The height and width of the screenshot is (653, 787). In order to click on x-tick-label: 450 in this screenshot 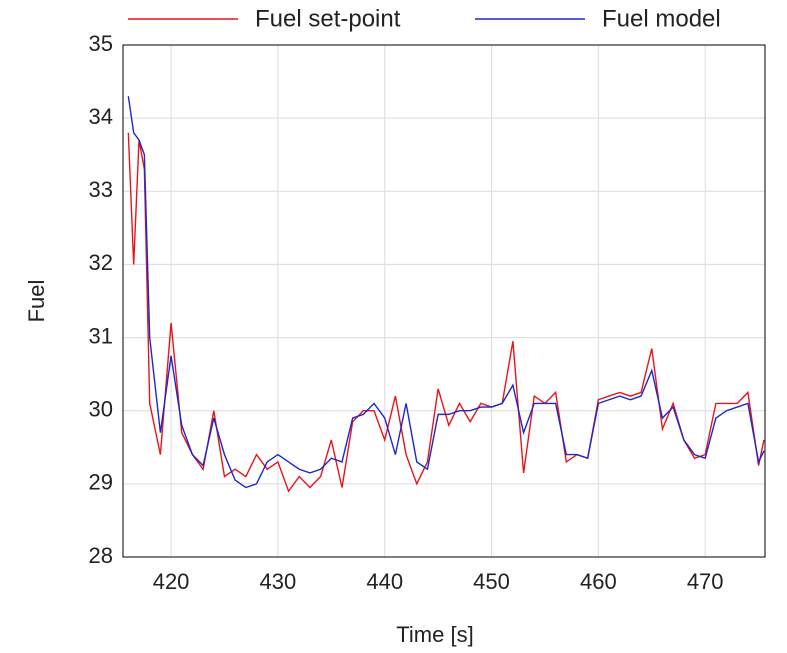, I will do `click(491, 581)`.